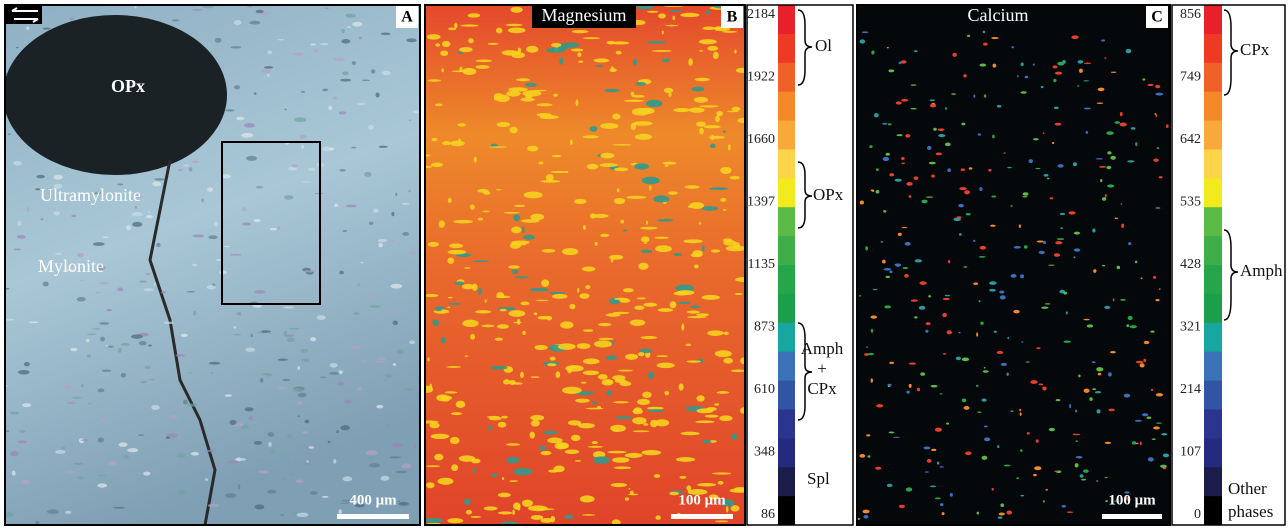 This screenshot has width=1288, height=528. What do you see at coordinates (1190, 202) in the screenshot?
I see `colorbar-tick: 535` at bounding box center [1190, 202].